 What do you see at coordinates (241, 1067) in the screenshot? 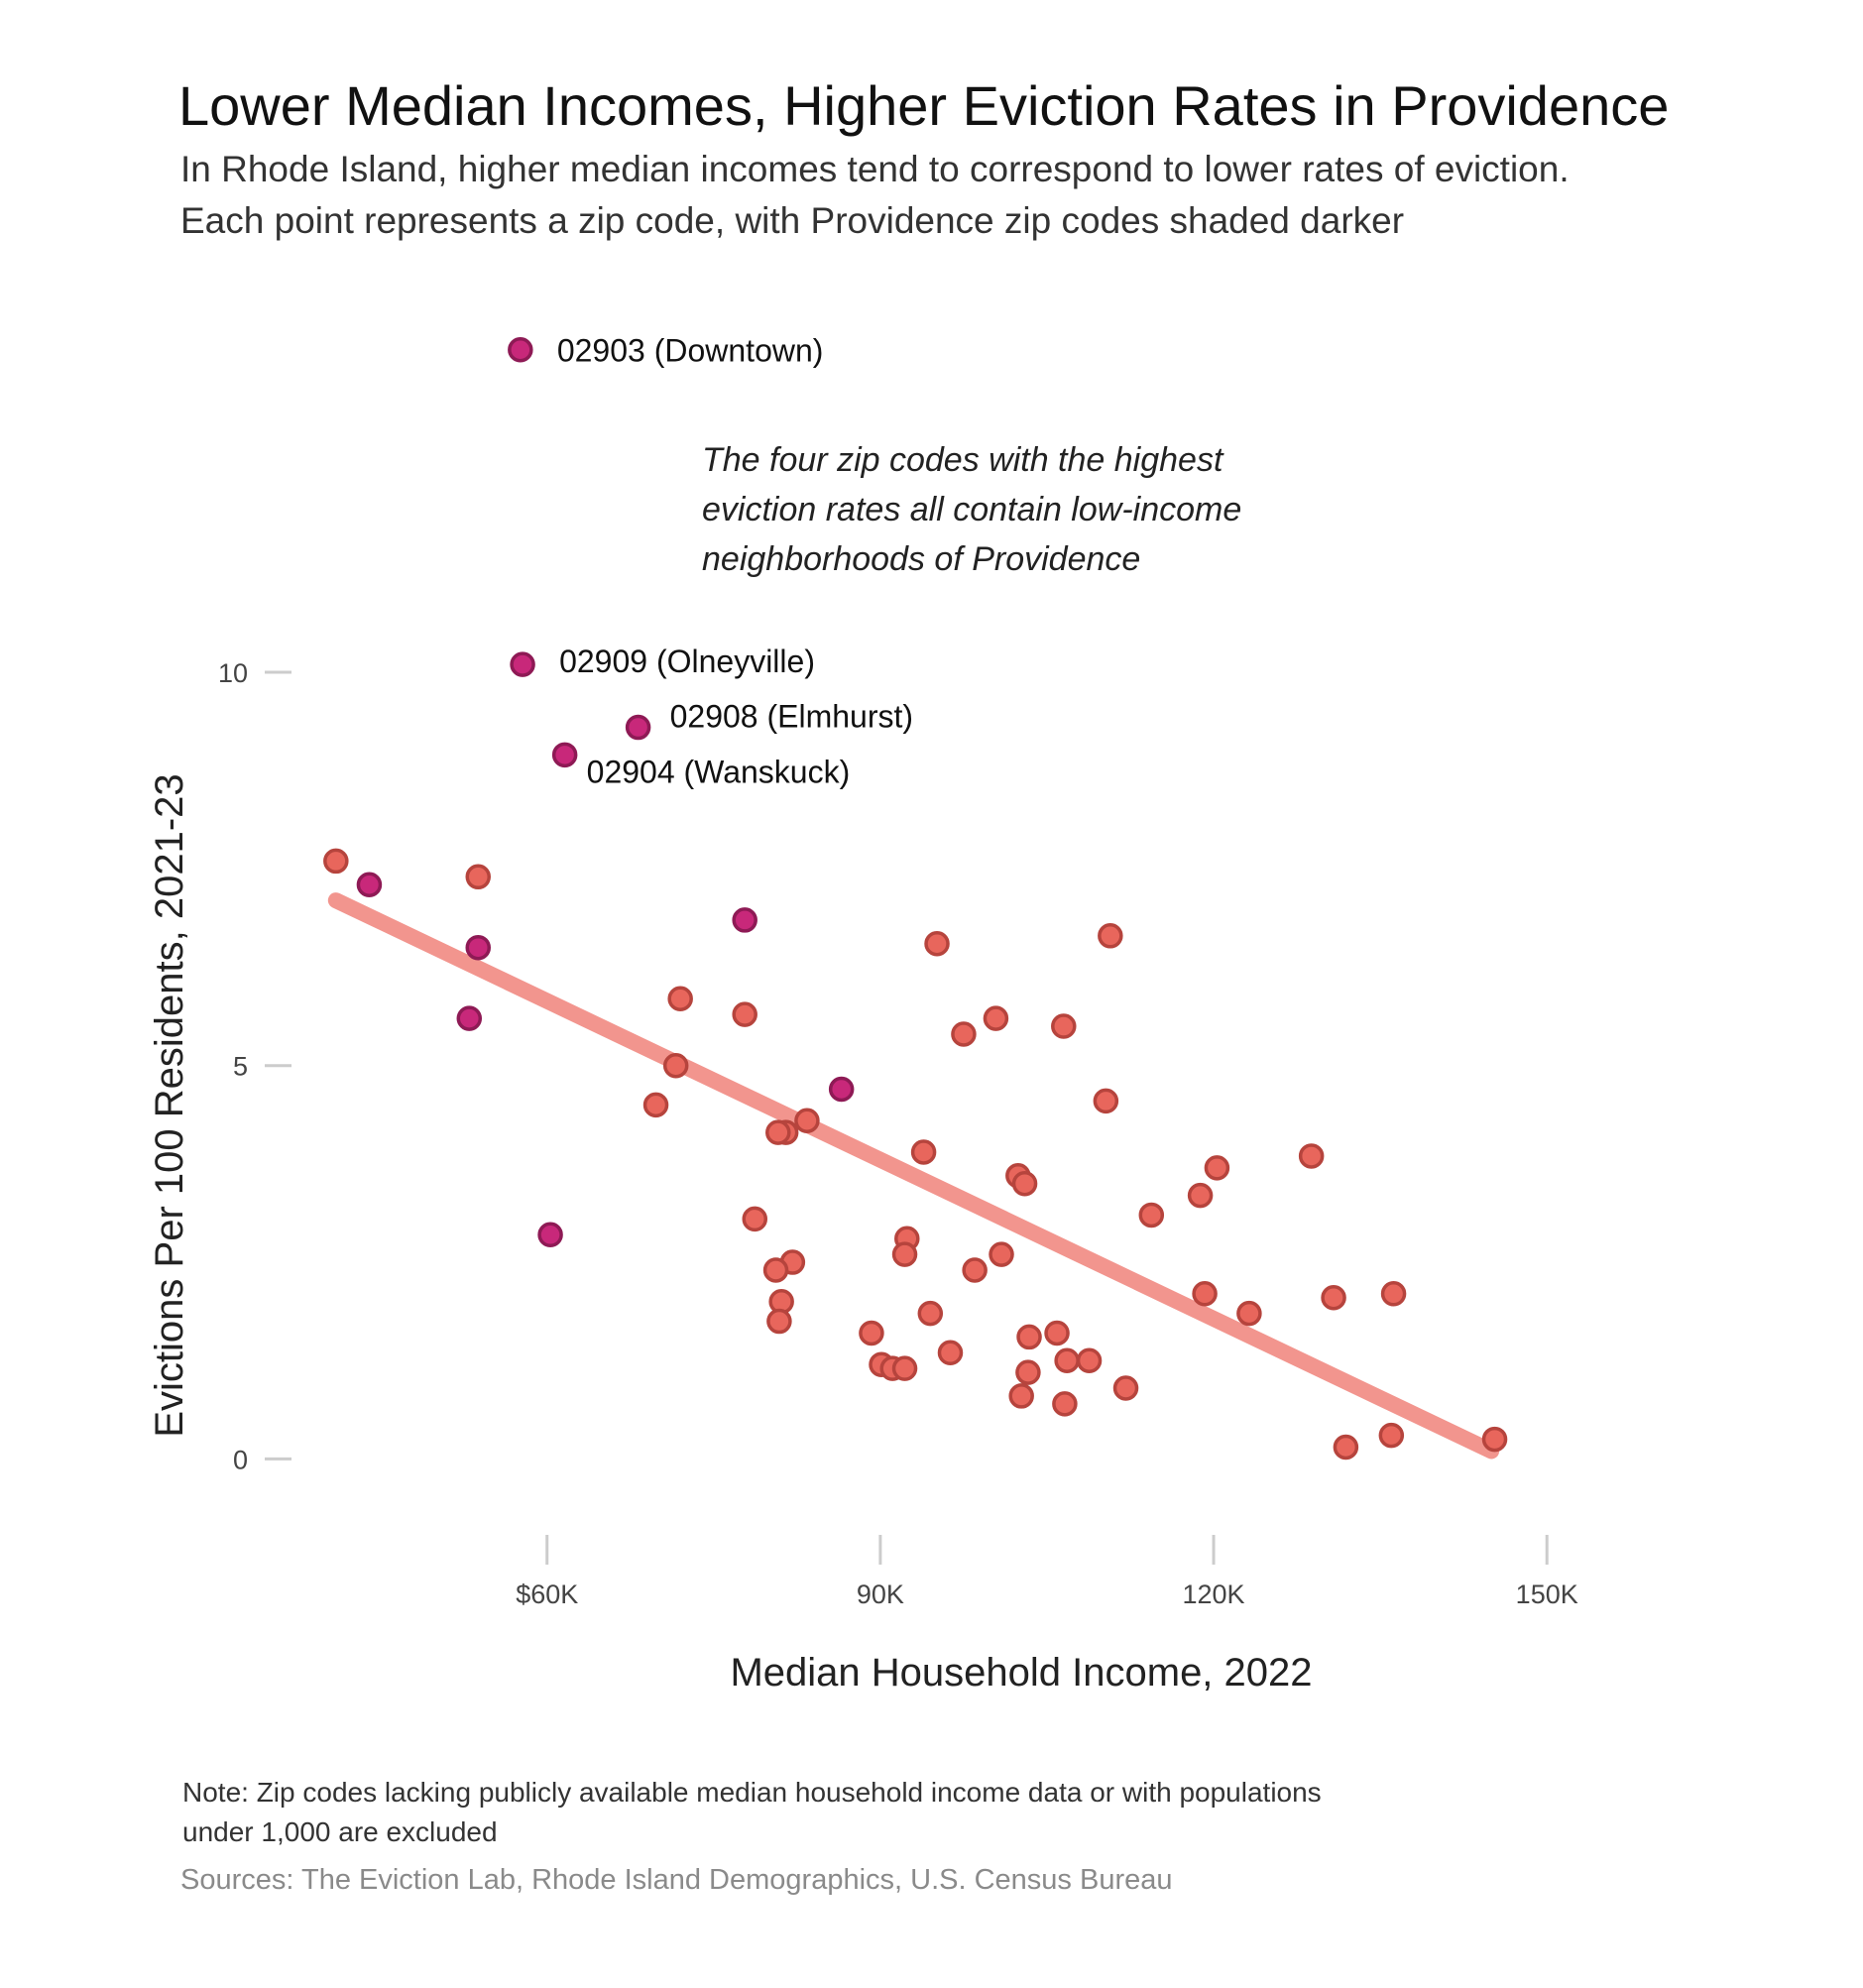
I see `y-tick-label-1: 5` at bounding box center [241, 1067].